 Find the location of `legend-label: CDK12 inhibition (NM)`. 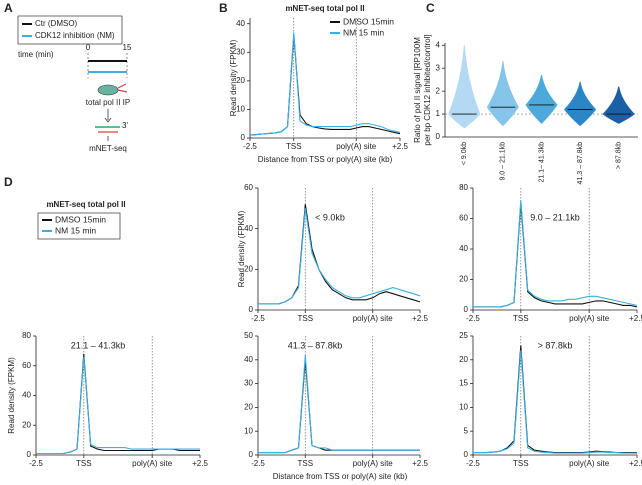

legend-label: CDK12 inhibition (NM) is located at coordinates (75, 35).